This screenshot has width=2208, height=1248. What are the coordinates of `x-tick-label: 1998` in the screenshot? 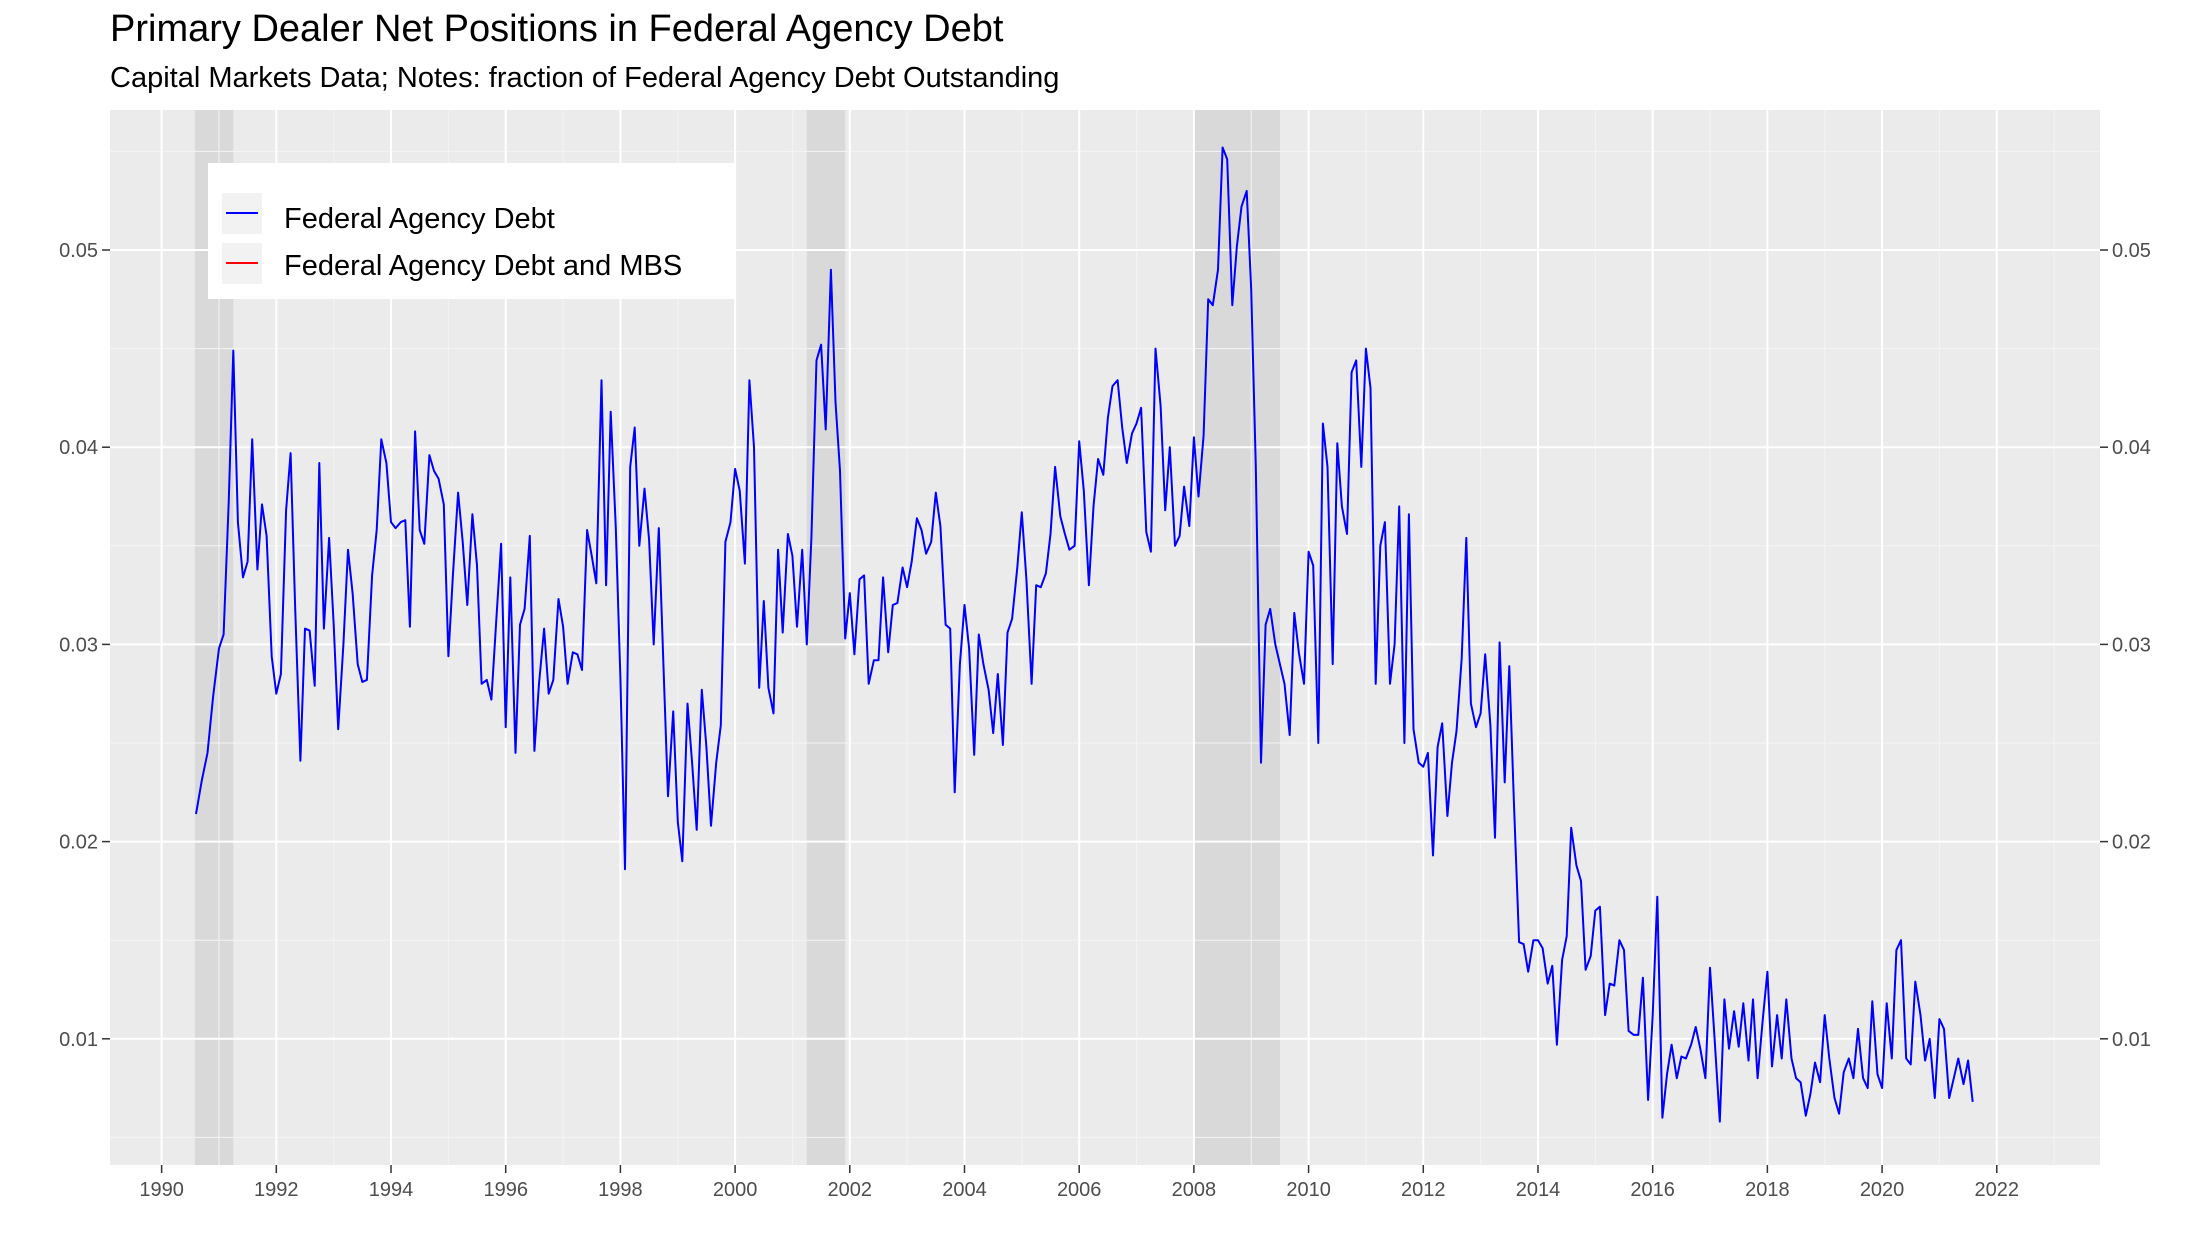 It's located at (620, 1190).